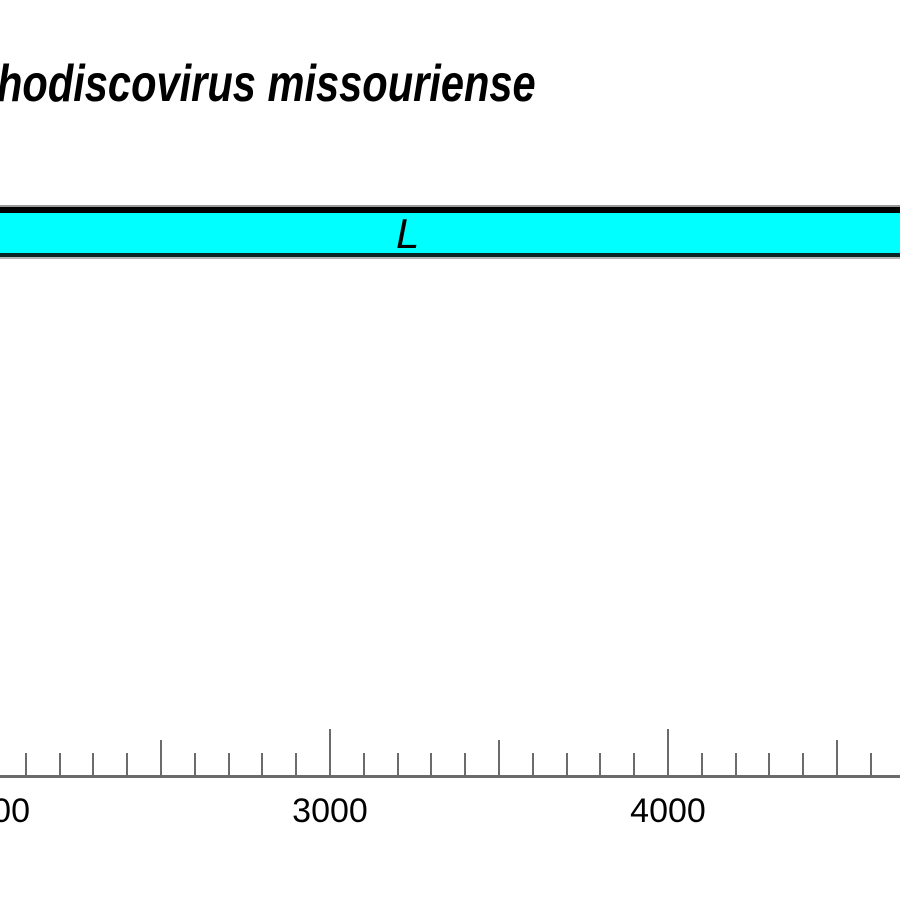  I want to click on axis-line, so click(450, 776).